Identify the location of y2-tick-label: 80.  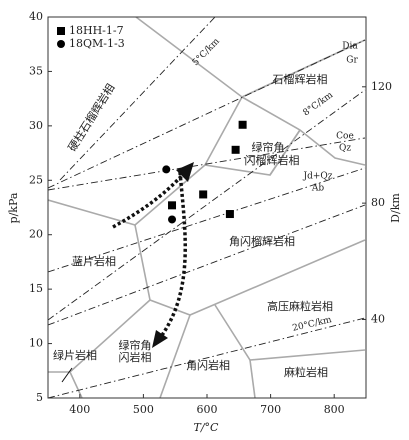
(378, 202).